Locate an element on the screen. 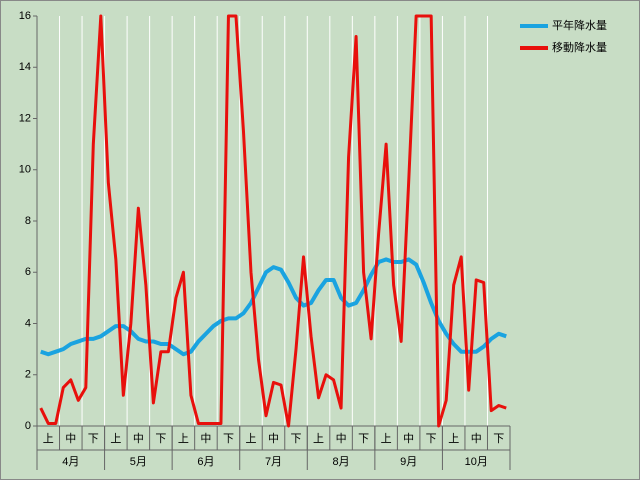  y-tick-label: 12 is located at coordinates (25, 118).